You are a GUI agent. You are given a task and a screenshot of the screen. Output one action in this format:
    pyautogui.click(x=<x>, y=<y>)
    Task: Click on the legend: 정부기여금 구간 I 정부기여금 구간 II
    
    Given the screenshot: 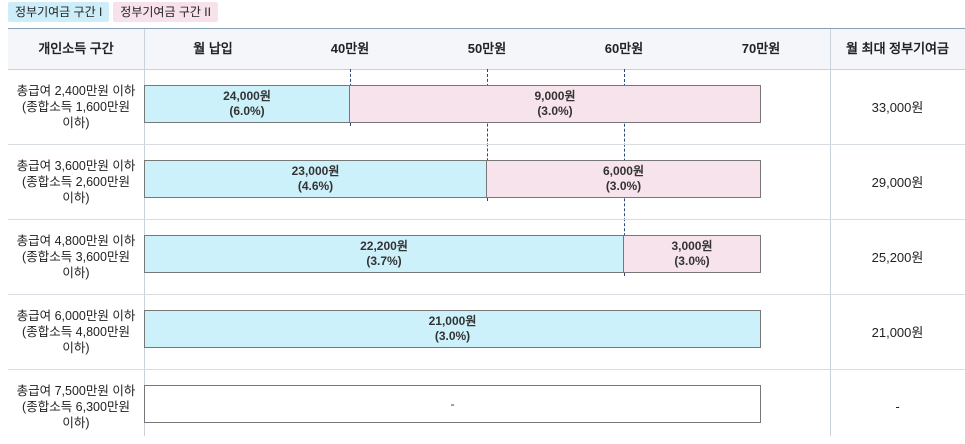 What is the action you would take?
    pyautogui.click(x=113, y=12)
    